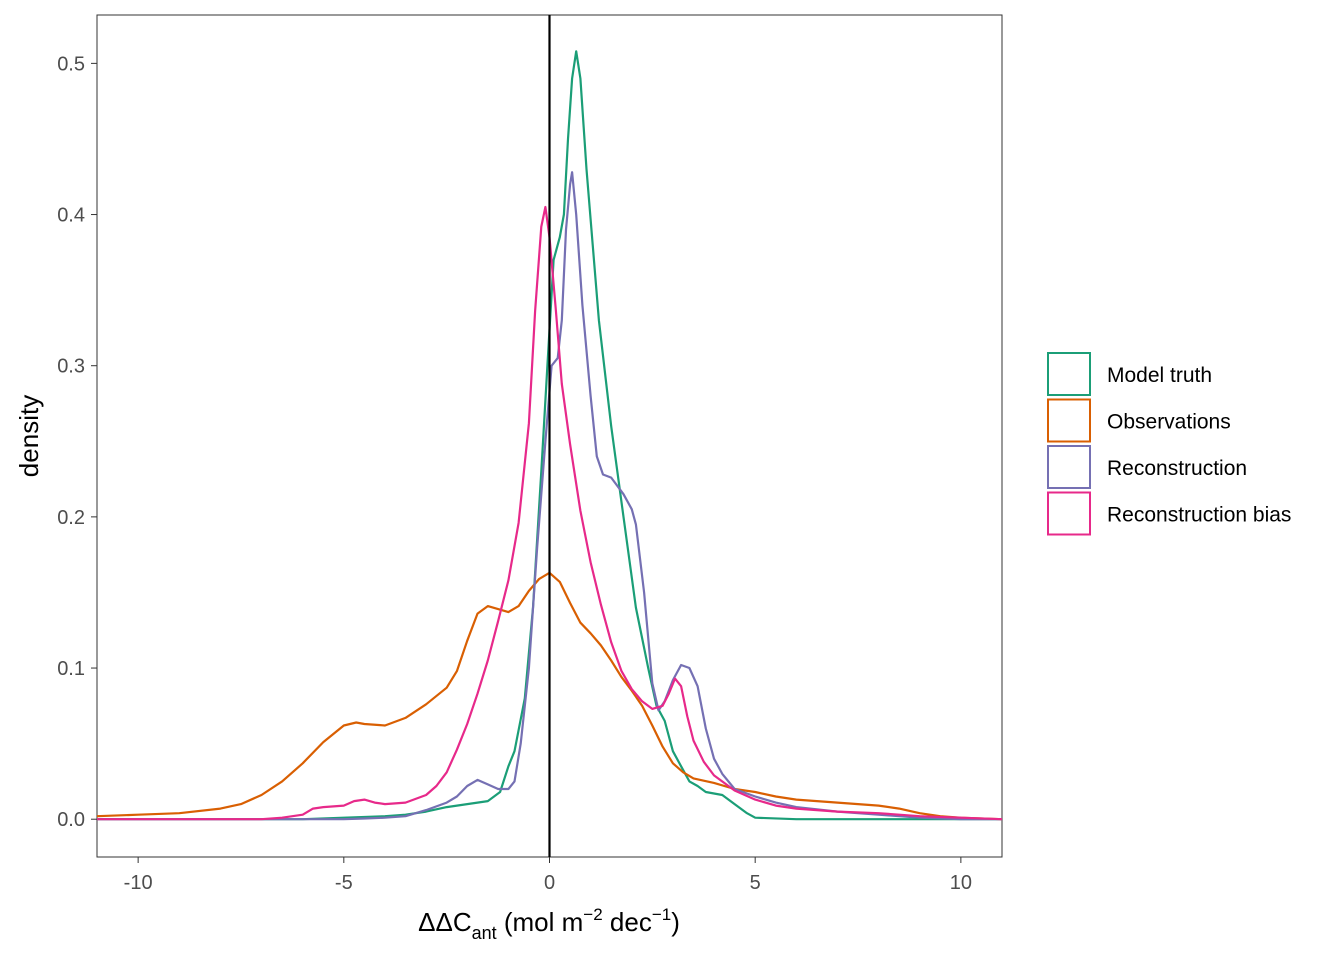 The height and width of the screenshot is (960, 1344). Describe the element at coordinates (1159, 375) in the screenshot. I see `legend-label-0: Model truth` at that location.